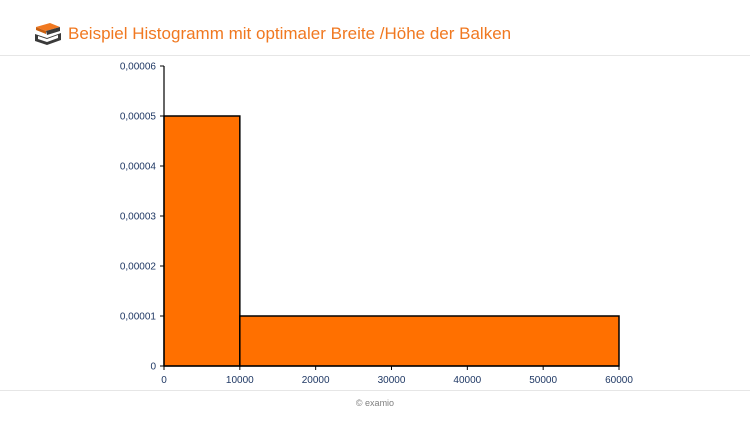 The image size is (750, 422). What do you see at coordinates (164, 380) in the screenshot?
I see `x-tick-label: 0` at bounding box center [164, 380].